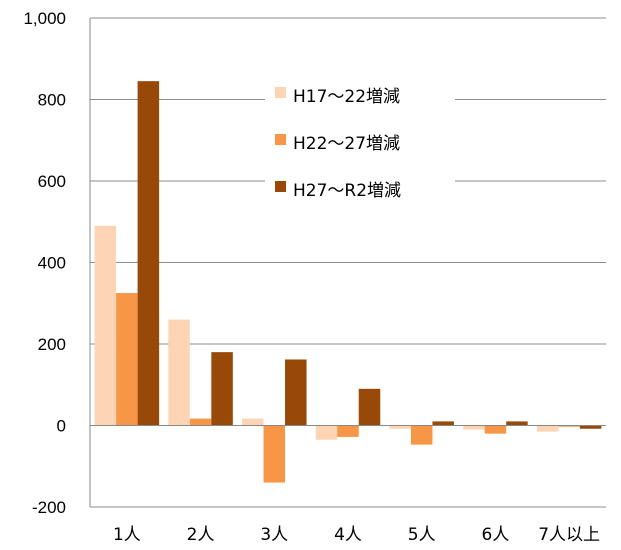 The width and height of the screenshot is (621, 550). I want to click on bar-2-6人, so click(495, 429).